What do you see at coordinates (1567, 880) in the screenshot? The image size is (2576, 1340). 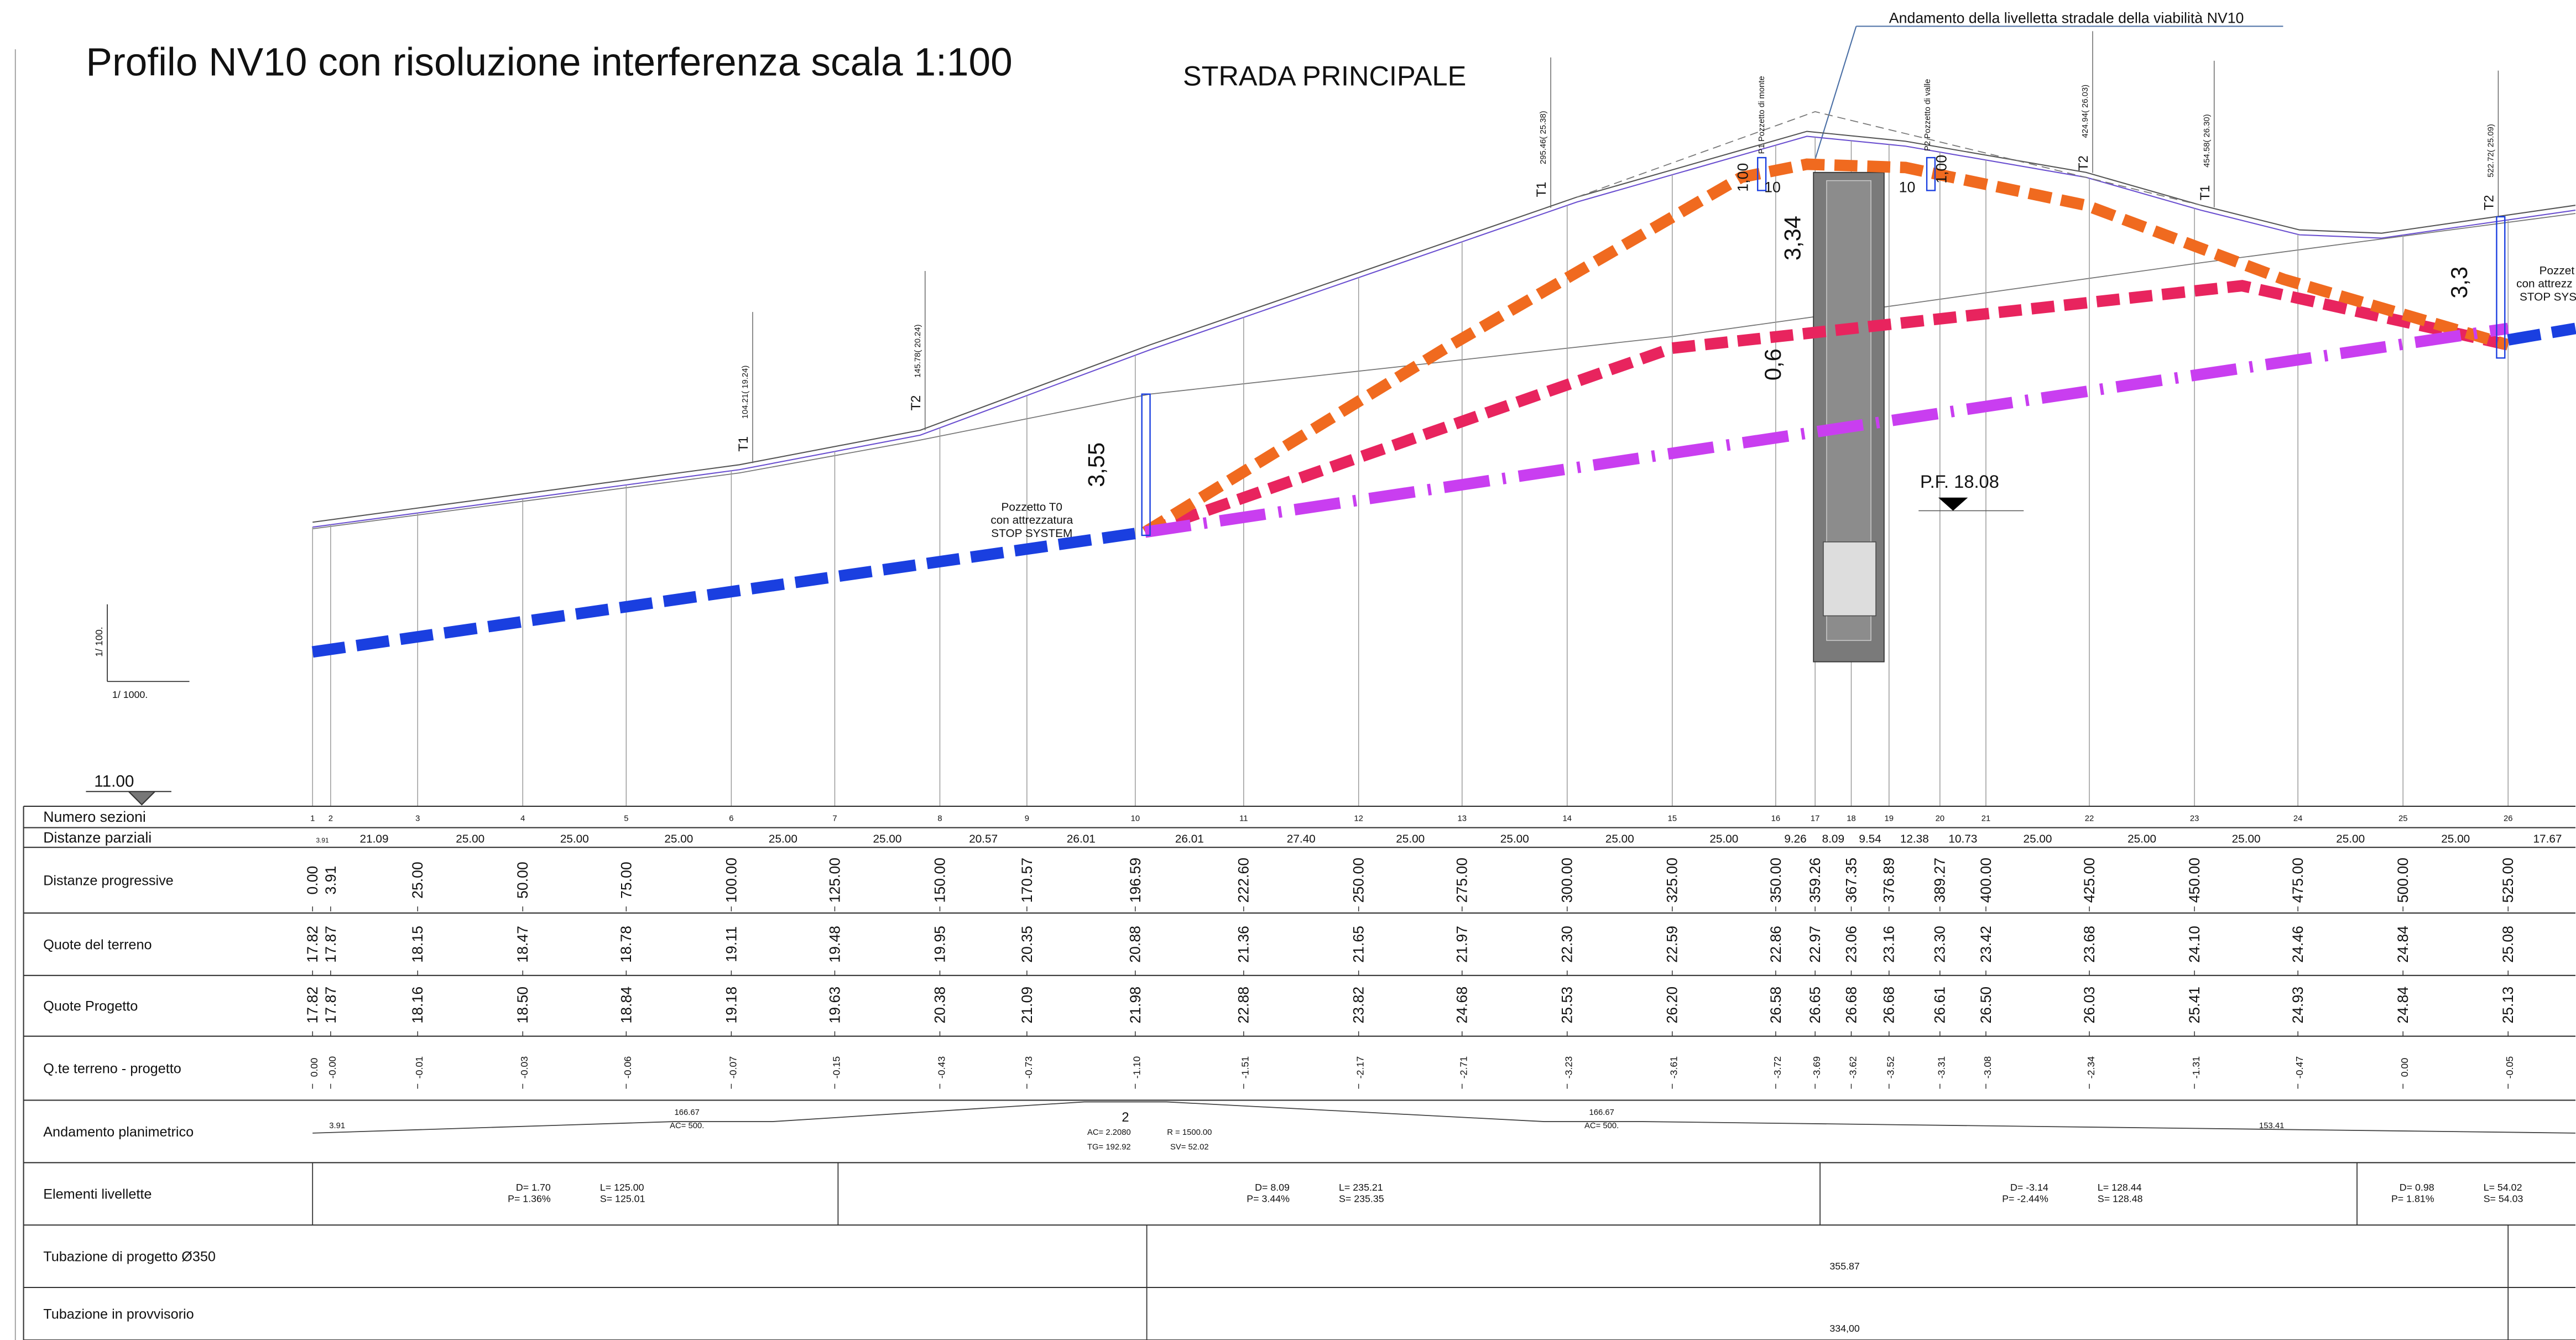 I see `cell-value: 300.00` at bounding box center [1567, 880].